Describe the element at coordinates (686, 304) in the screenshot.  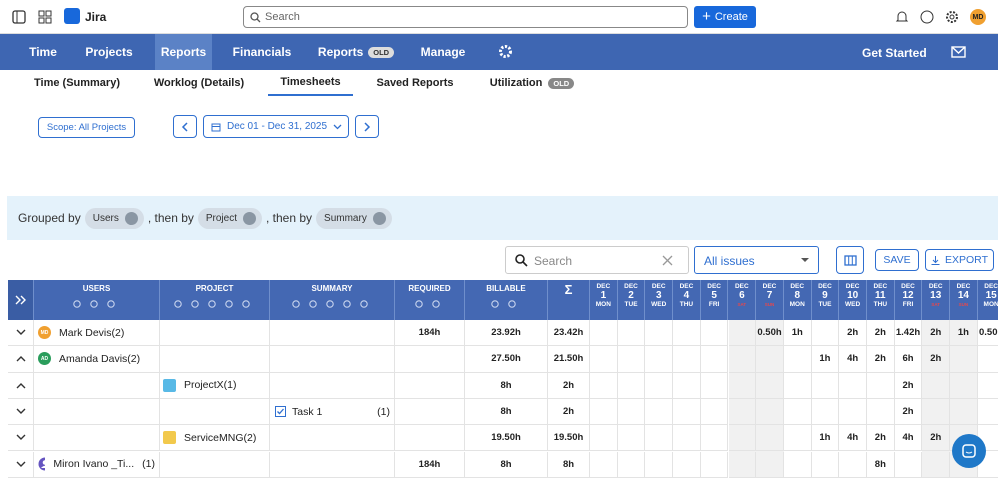
I see `day-weekday: THU` at that location.